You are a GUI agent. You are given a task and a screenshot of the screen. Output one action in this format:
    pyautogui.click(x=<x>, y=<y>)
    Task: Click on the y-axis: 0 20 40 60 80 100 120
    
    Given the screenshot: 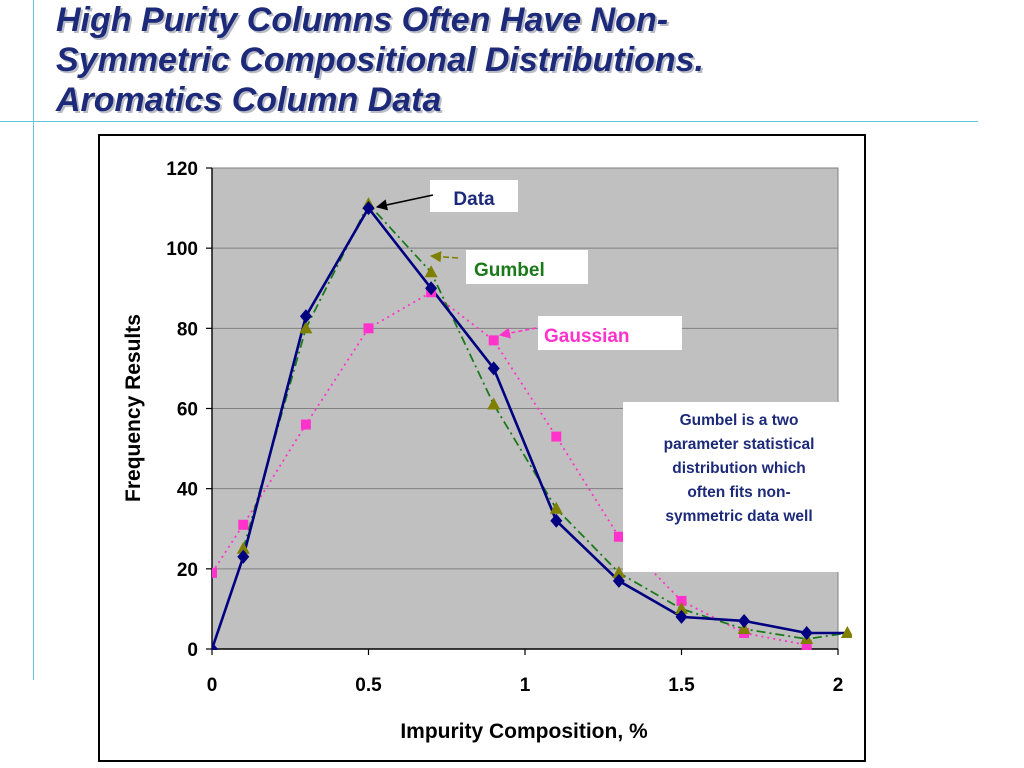 What is the action you would take?
    pyautogui.click(x=189, y=410)
    